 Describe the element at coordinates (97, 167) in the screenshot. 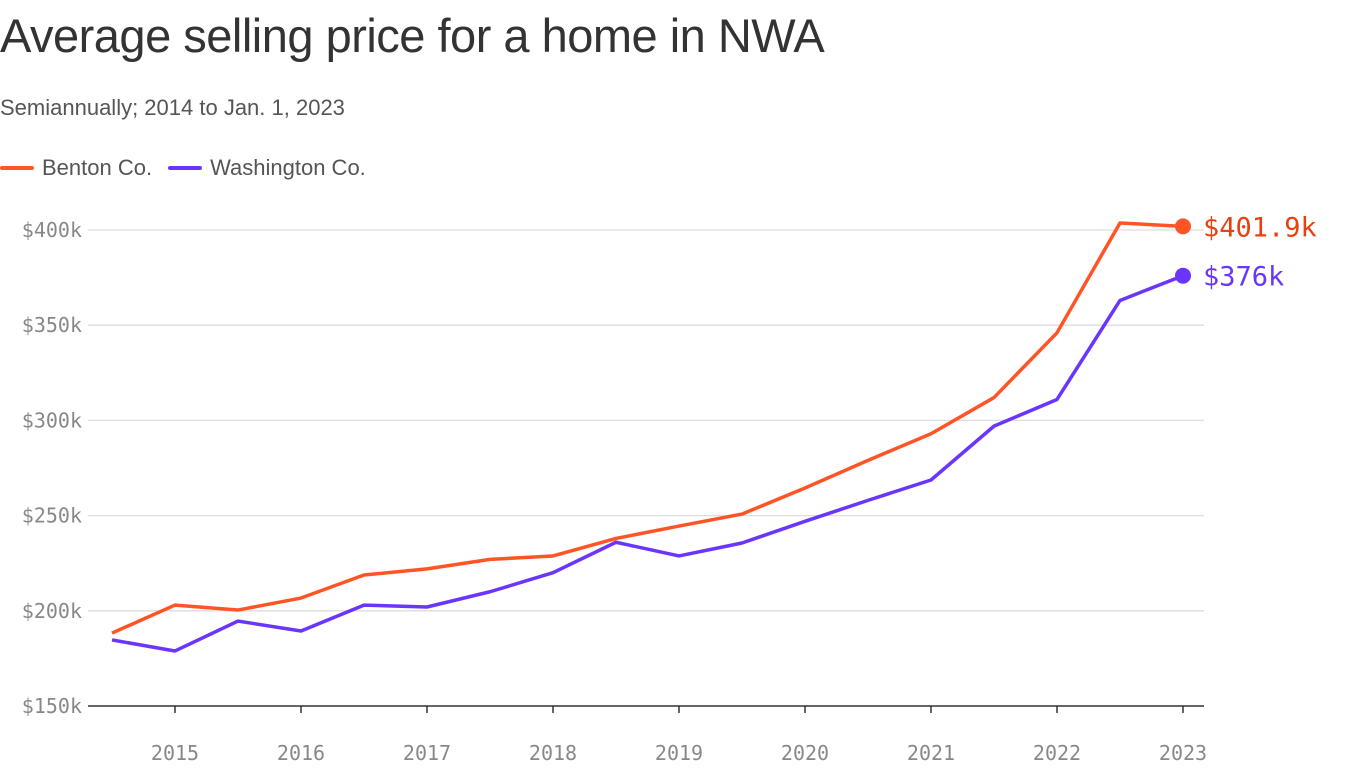

I see `legend-label-benton: Benton Co.` at that location.